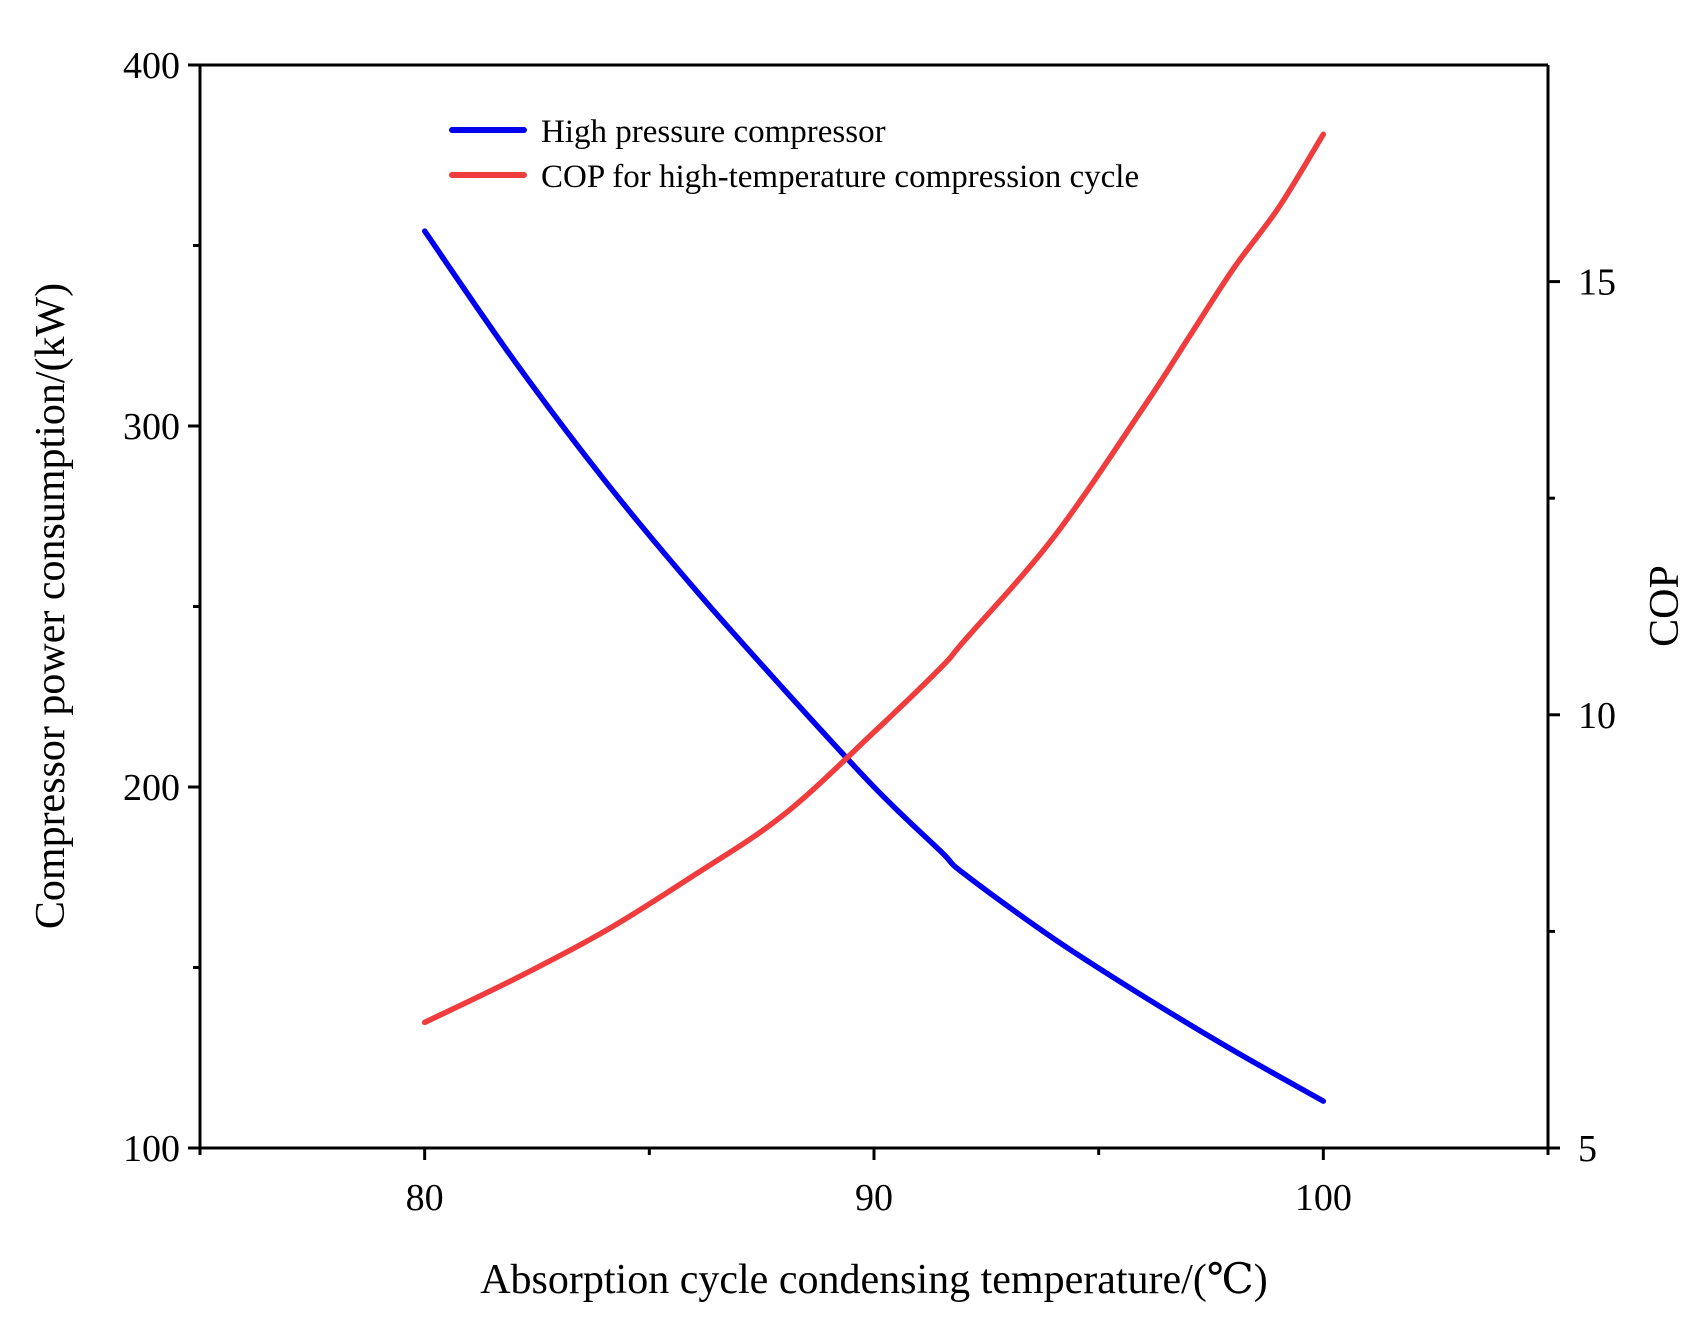 The image size is (1698, 1323). I want to click on y2-tick-label: 5, so click(1587, 1149).